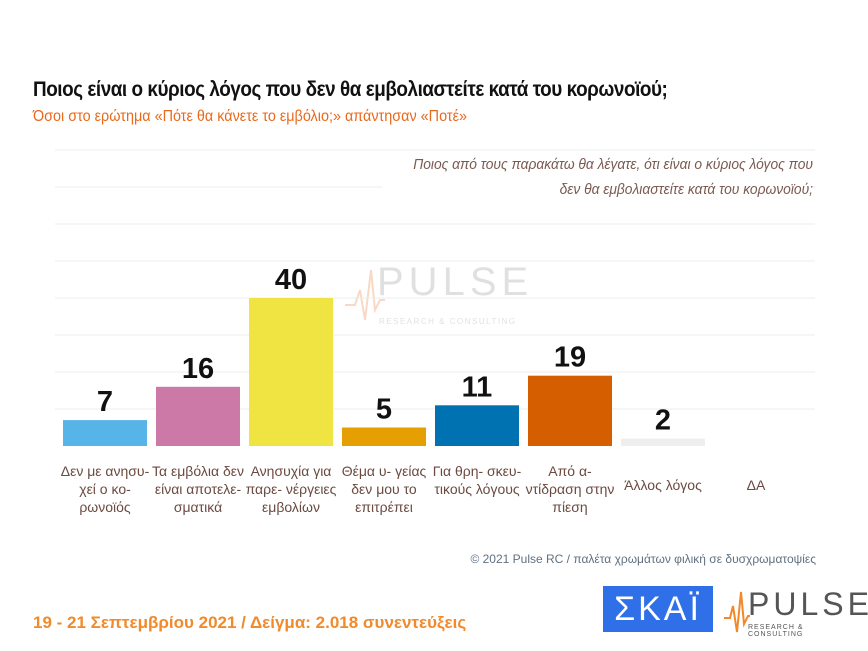 The image size is (868, 651). Describe the element at coordinates (198, 489) in the screenshot. I see `category-label: Τα εμβόλια δεν είναι αποτελε- σματικά` at that location.